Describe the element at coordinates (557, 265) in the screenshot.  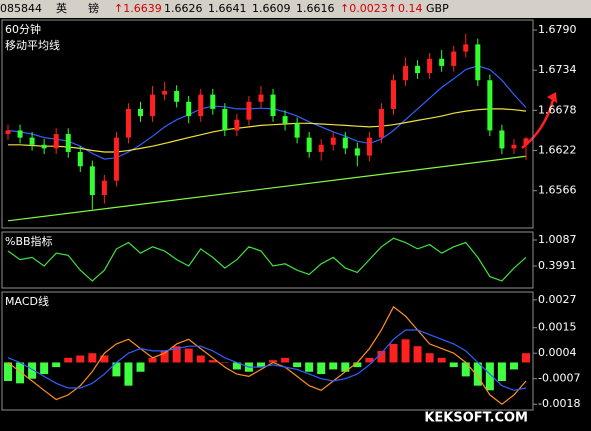
I see `y-tick-label: 0.3991` at that location.